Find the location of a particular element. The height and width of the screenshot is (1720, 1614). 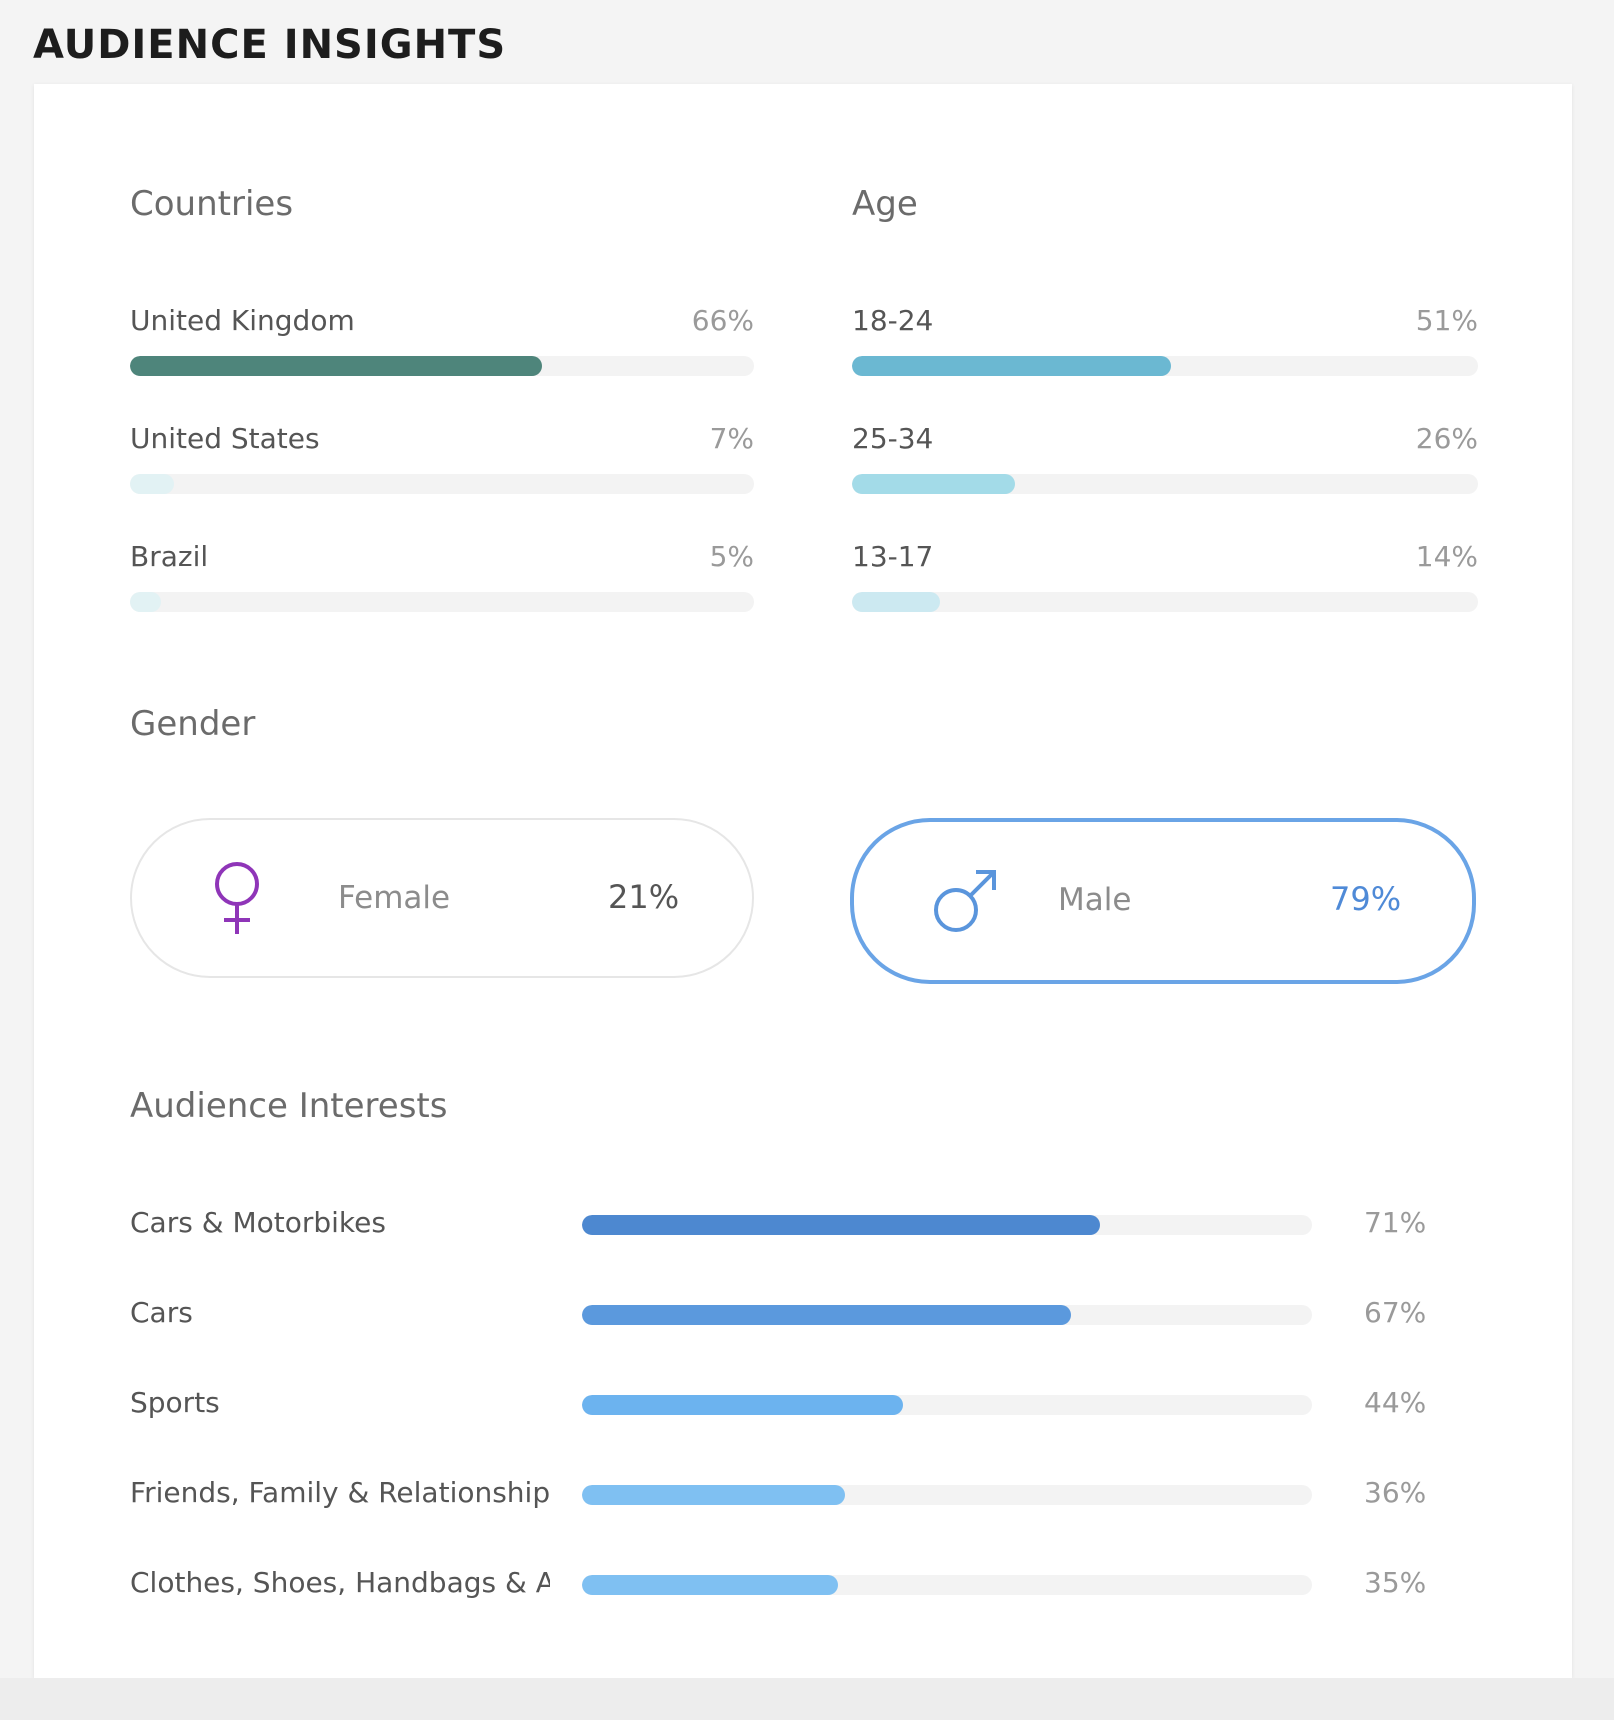

male-card: Male 79% is located at coordinates (1163, 901).